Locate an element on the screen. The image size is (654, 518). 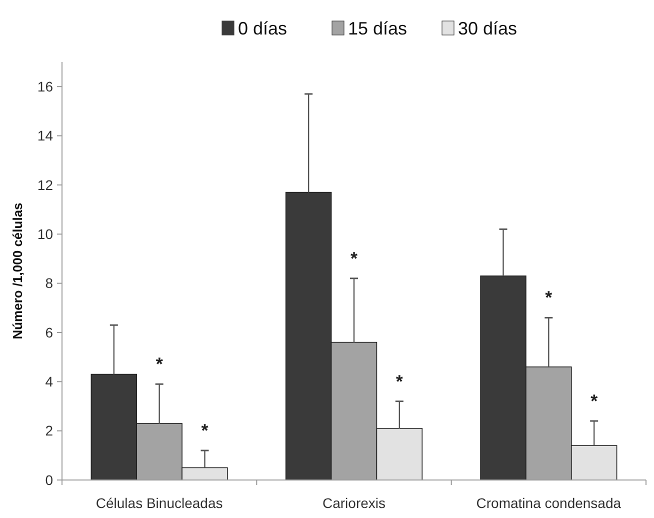
legend-label: 15 días is located at coordinates (378, 28).